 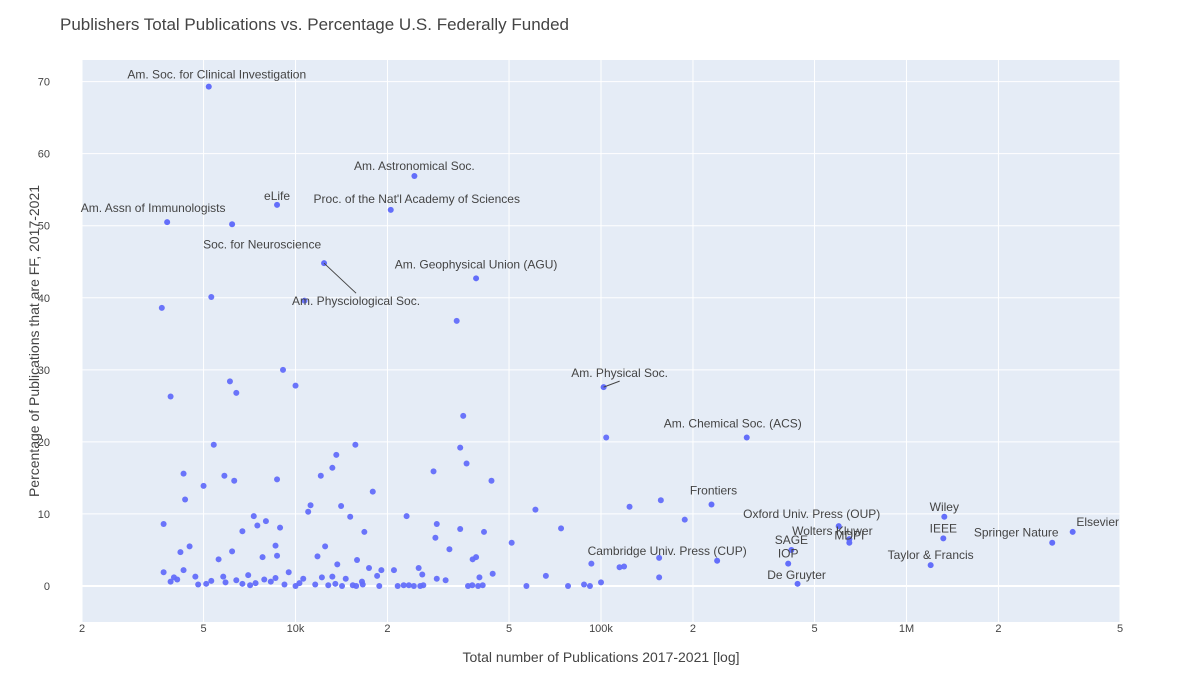 I want to click on annotation-label: Am. Astronomical Soc., so click(x=414, y=166).